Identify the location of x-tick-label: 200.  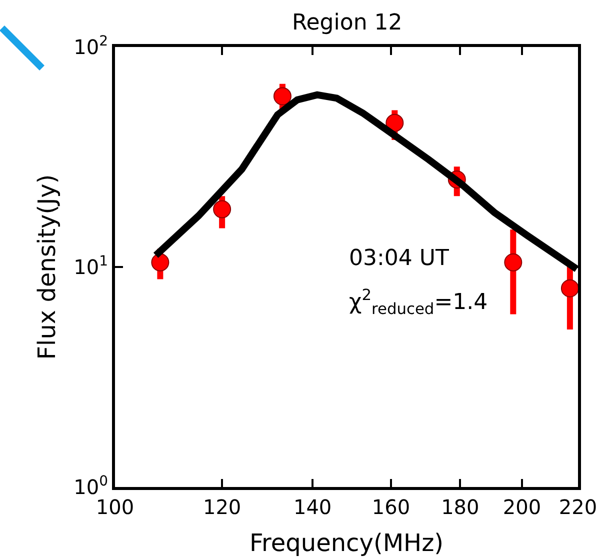
(522, 507).